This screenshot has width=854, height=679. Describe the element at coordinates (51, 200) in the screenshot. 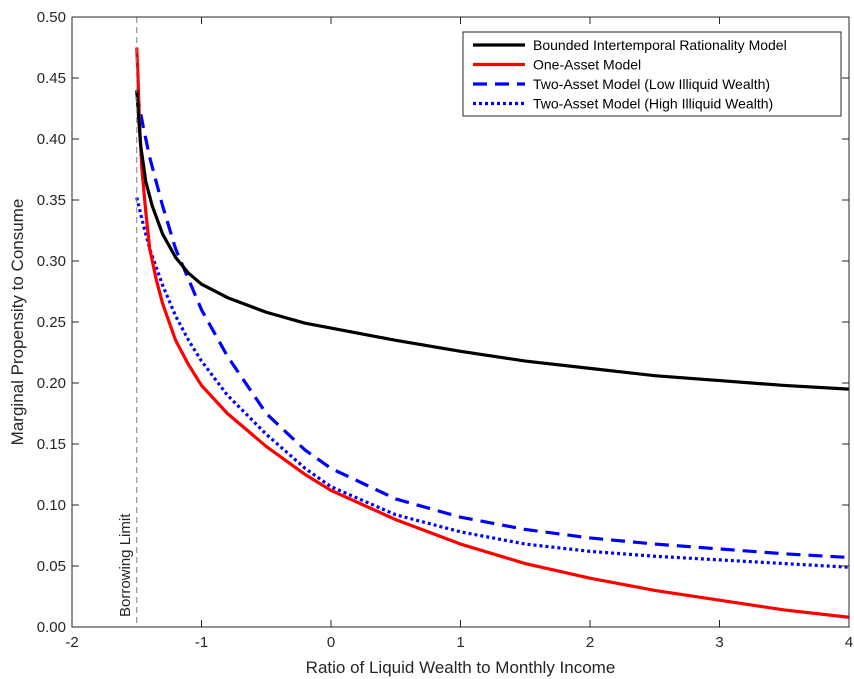

I see `y-tick-label: 0.35` at that location.